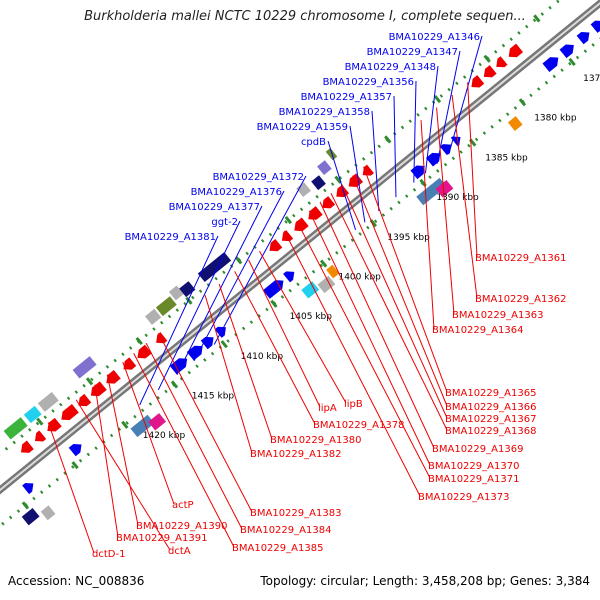 This screenshot has height=600, width=600. Describe the element at coordinates (258, 177) in the screenshot. I see `gene-label-upper: BMA10229_A1372` at that location.